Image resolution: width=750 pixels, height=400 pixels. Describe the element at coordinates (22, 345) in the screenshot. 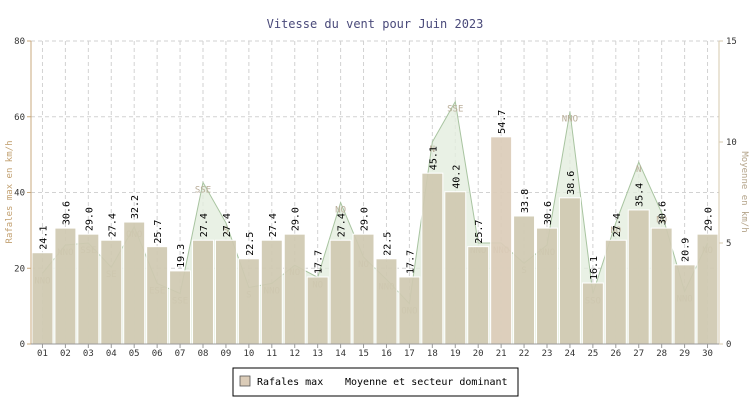

I see `y-tick-label: 0` at that location.